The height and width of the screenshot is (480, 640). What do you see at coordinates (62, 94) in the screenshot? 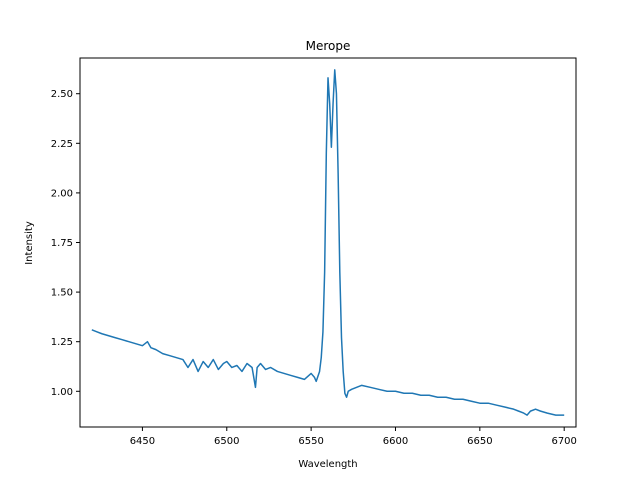
I see `y-tick-label: 2.50` at bounding box center [62, 94].